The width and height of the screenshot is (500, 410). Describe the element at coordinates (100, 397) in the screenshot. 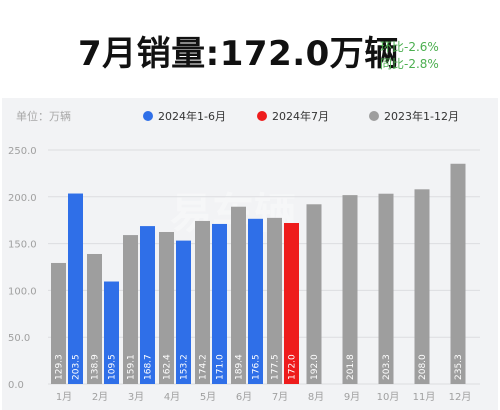

I see `x-tick-label: 2月` at that location.